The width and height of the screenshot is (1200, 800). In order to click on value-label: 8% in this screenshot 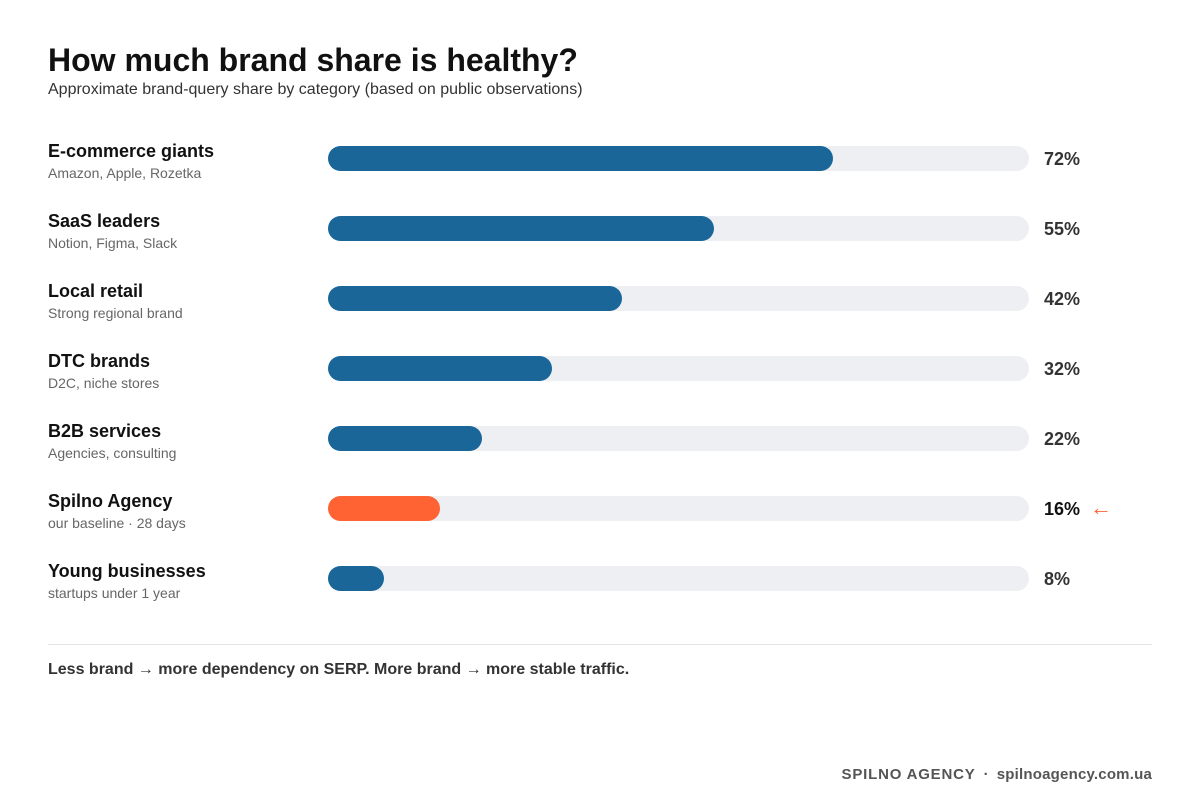, I will do `click(1057, 579)`.